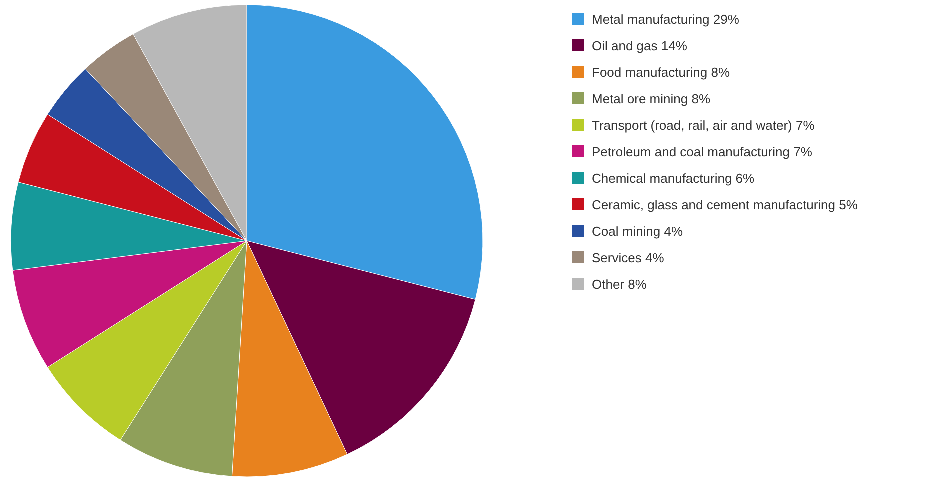 The height and width of the screenshot is (480, 933). What do you see at coordinates (725, 205) in the screenshot?
I see `legend-label: Ceramic, glass and cement manufacturing 5%` at bounding box center [725, 205].